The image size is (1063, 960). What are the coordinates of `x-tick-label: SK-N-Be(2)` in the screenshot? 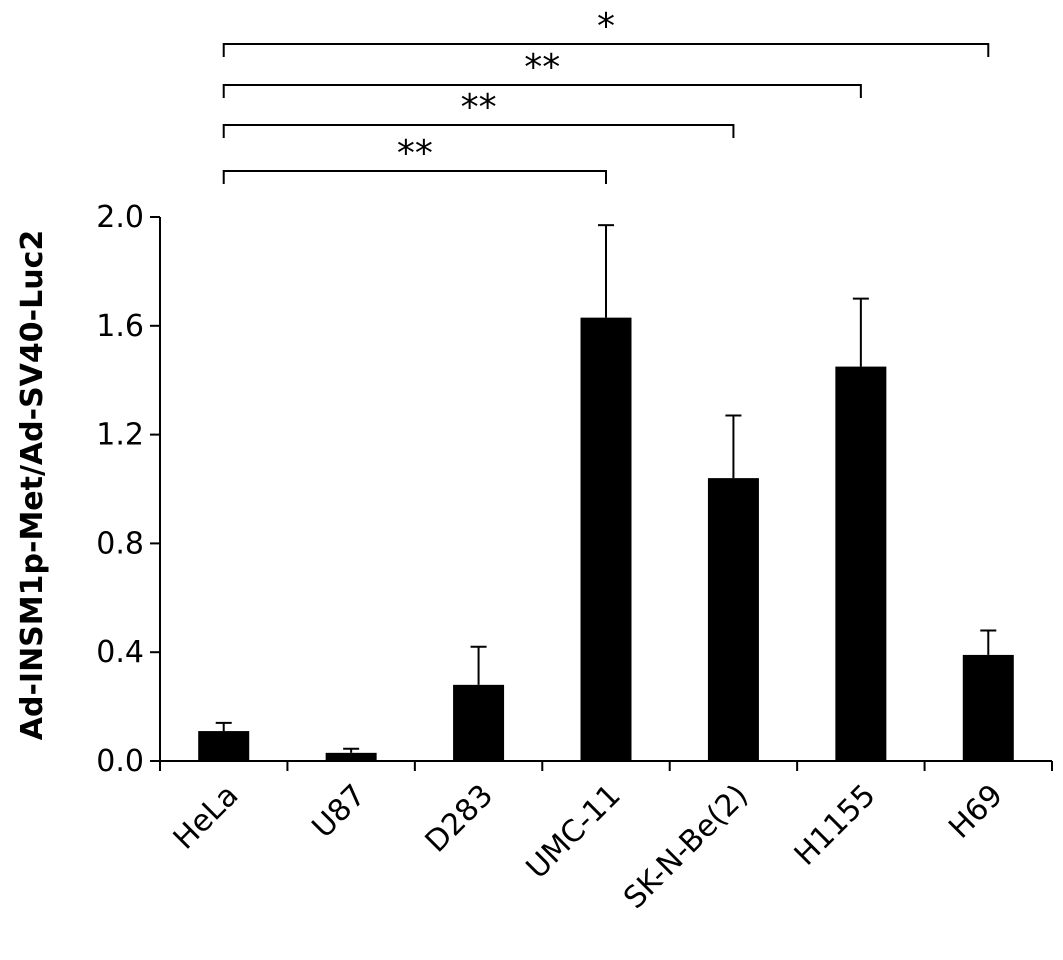 It's located at (686, 847).